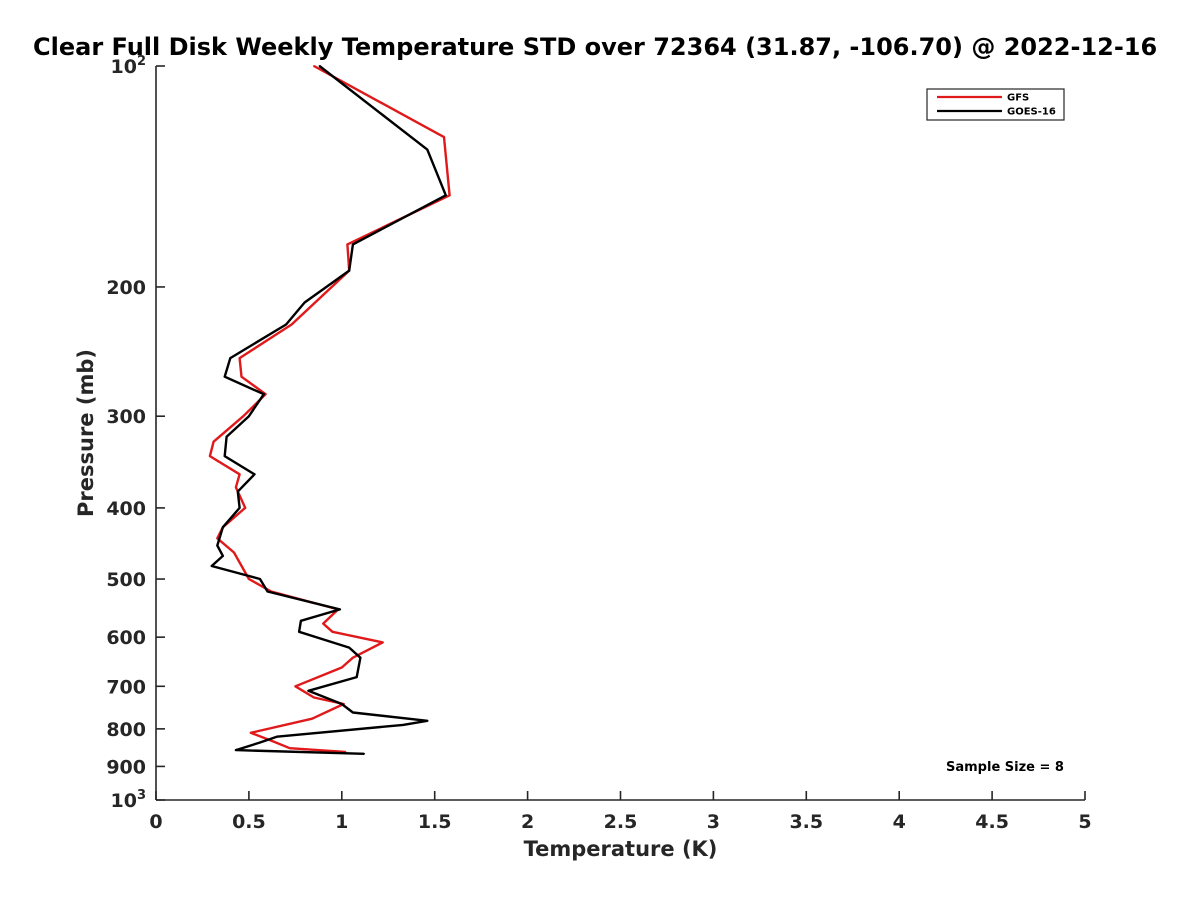  I want to click on y-tick-label-1: 200, so click(126, 288).